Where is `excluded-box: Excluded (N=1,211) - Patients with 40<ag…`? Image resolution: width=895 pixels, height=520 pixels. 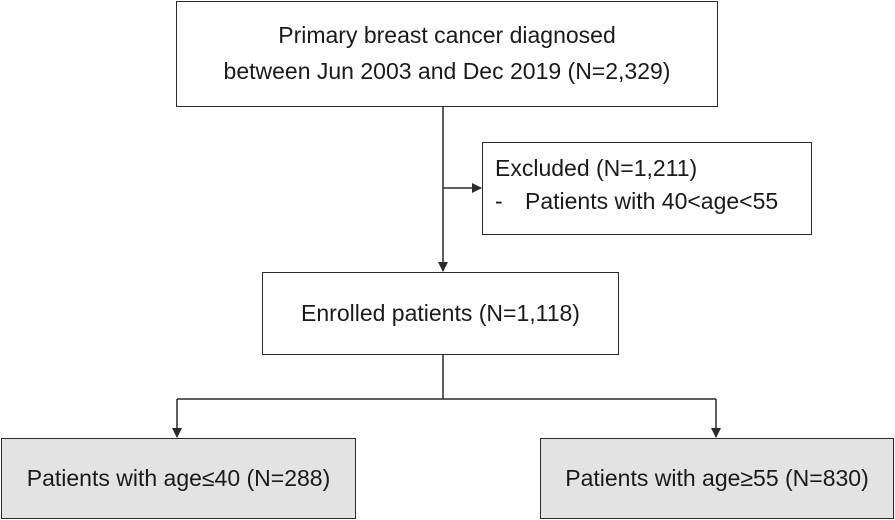
excluded-box: Excluded (N=1,211) - Patients with 40<ag… is located at coordinates (647, 188).